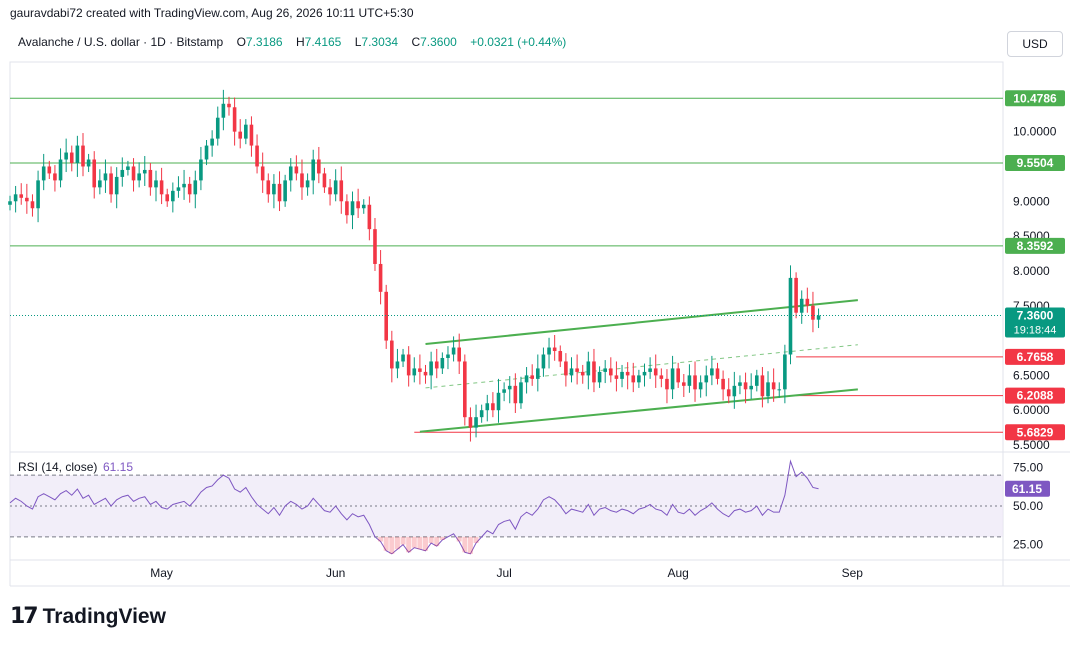  I want to click on low-label: L, so click(358, 42).